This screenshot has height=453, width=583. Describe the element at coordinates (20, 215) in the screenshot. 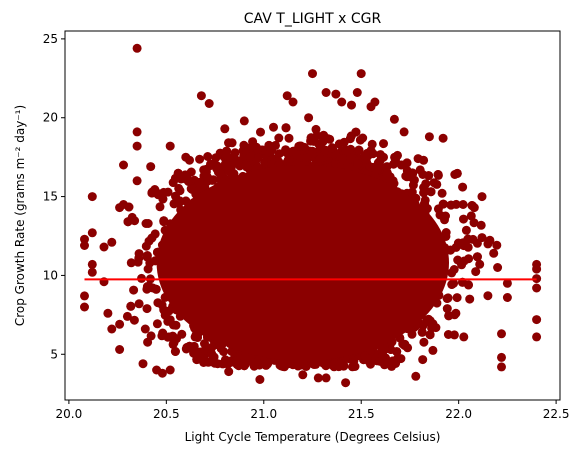

I see `y-axis-label: Crop Growth Rate (grams m⁻² day⁻¹)` at that location.